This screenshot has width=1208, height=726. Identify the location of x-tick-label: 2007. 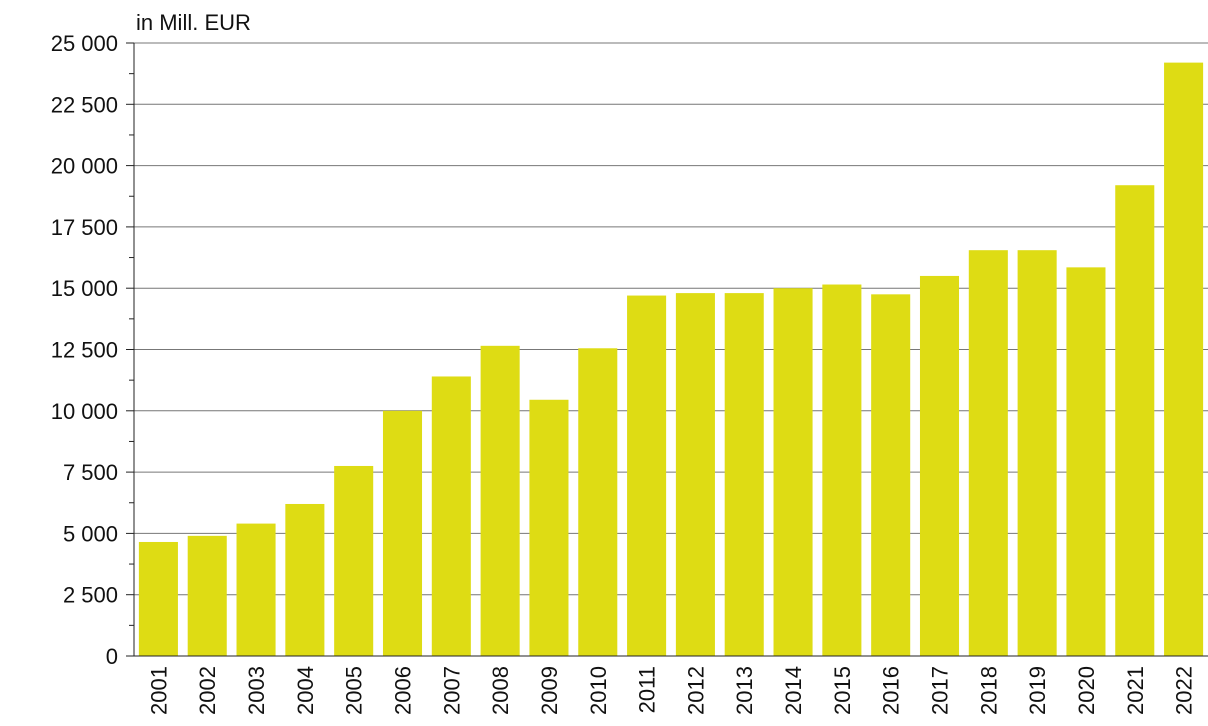
(451, 690).